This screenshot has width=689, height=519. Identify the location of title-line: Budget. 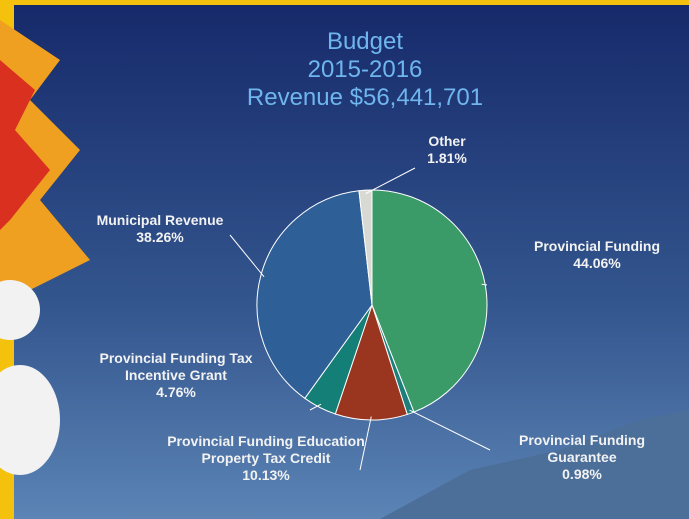
(365, 41).